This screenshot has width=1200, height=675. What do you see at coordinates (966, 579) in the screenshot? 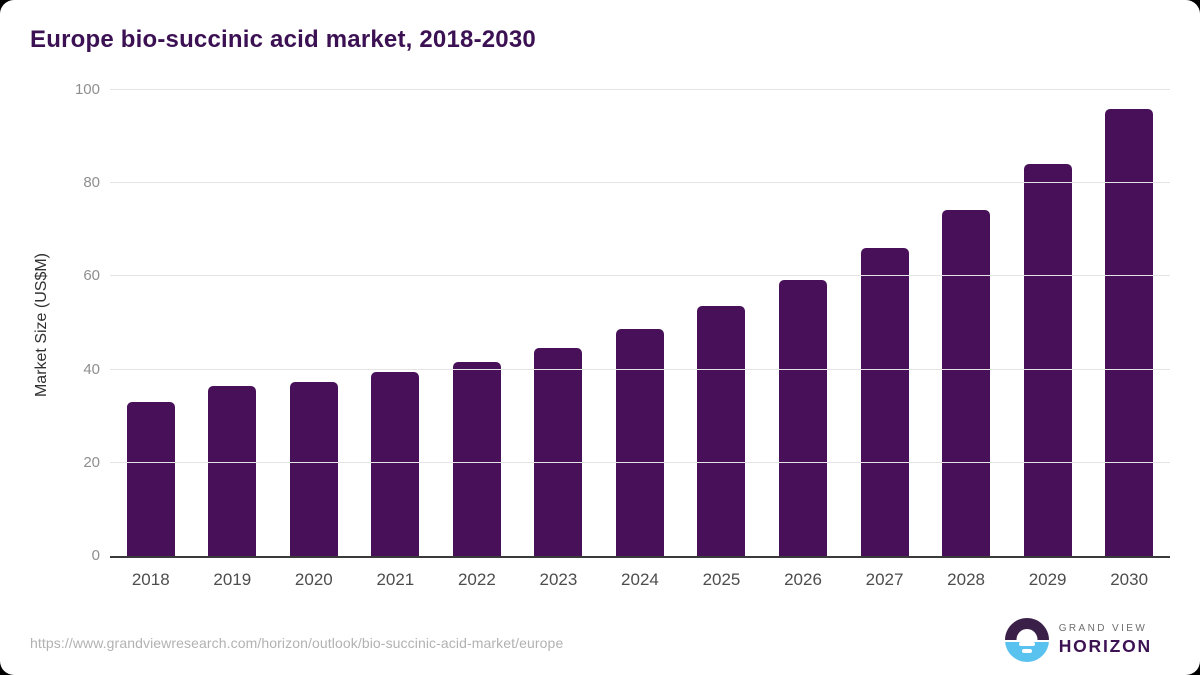
I see `x-tick-label-2028: 2028` at bounding box center [966, 579].